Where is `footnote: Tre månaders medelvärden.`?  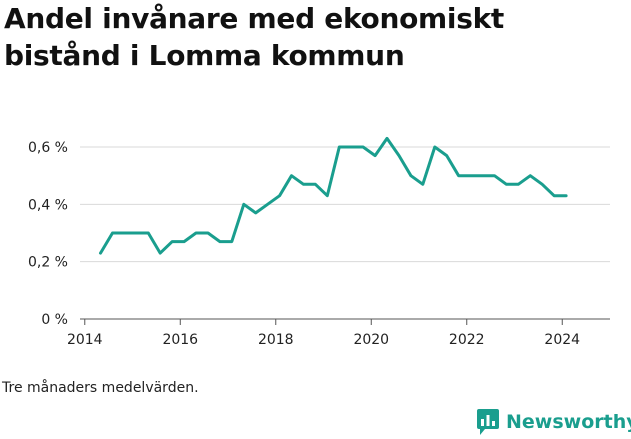 footnote: Tre månaders medelvärden. is located at coordinates (100, 388).